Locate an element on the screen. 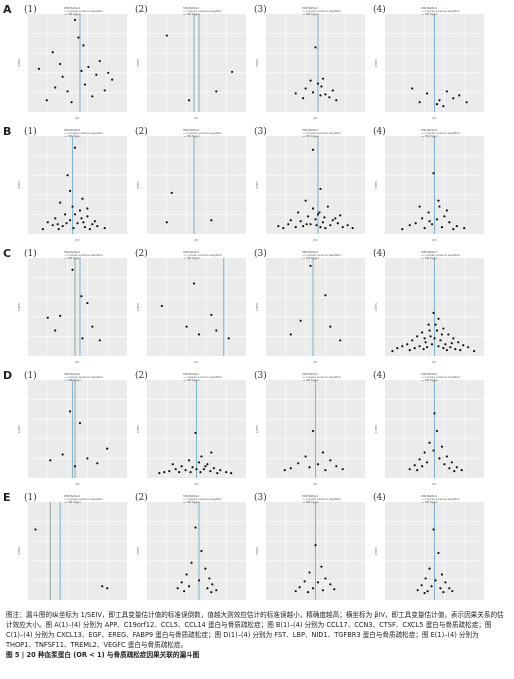 Image resolution: width=514 pixels, height=679 pixels. panel-number-label: (2) is located at coordinates (141, 375).